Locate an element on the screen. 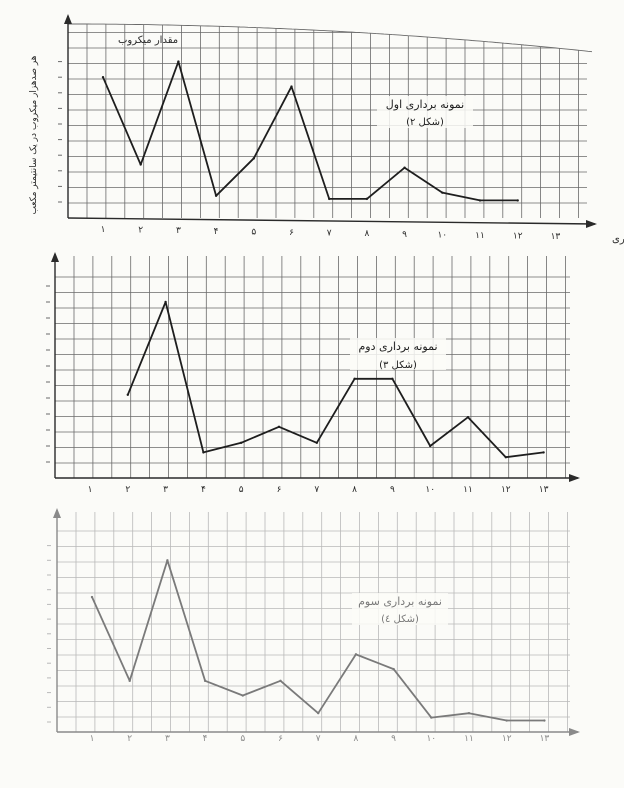 Image resolution: width=624 pixels, height=792 pixels. chart-title: نمونه برداری اول is located at coordinates (425, 104).